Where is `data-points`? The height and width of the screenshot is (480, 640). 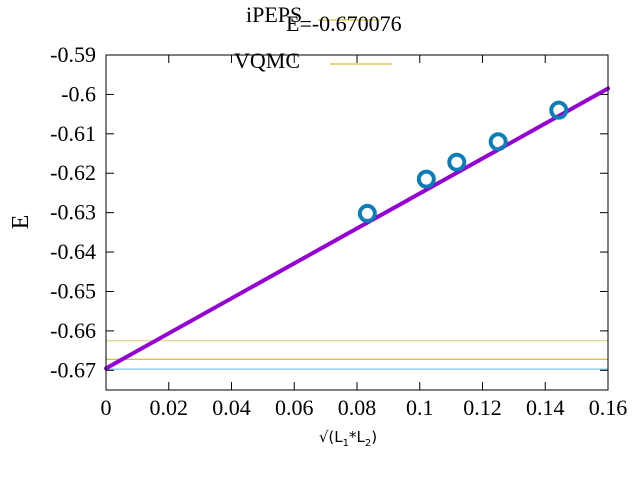 data-points is located at coordinates (463, 161).